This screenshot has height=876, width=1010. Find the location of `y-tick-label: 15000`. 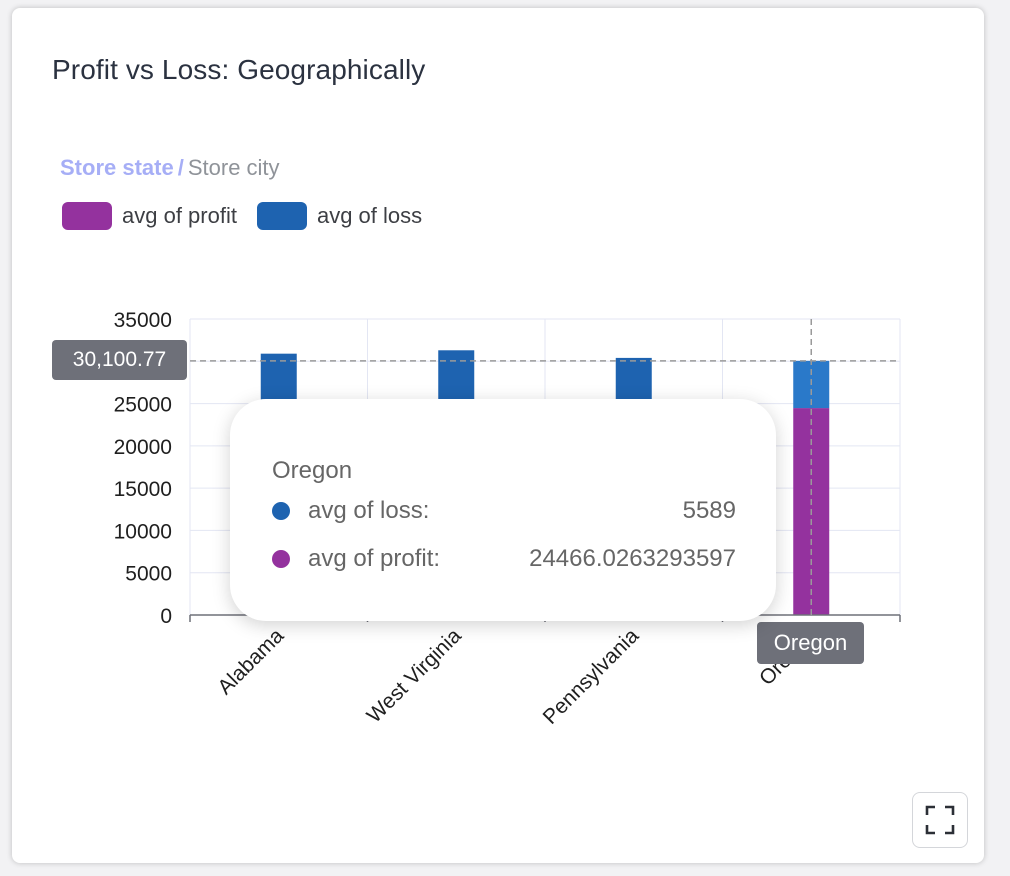

y-tick-label: 15000 is located at coordinates (143, 489).